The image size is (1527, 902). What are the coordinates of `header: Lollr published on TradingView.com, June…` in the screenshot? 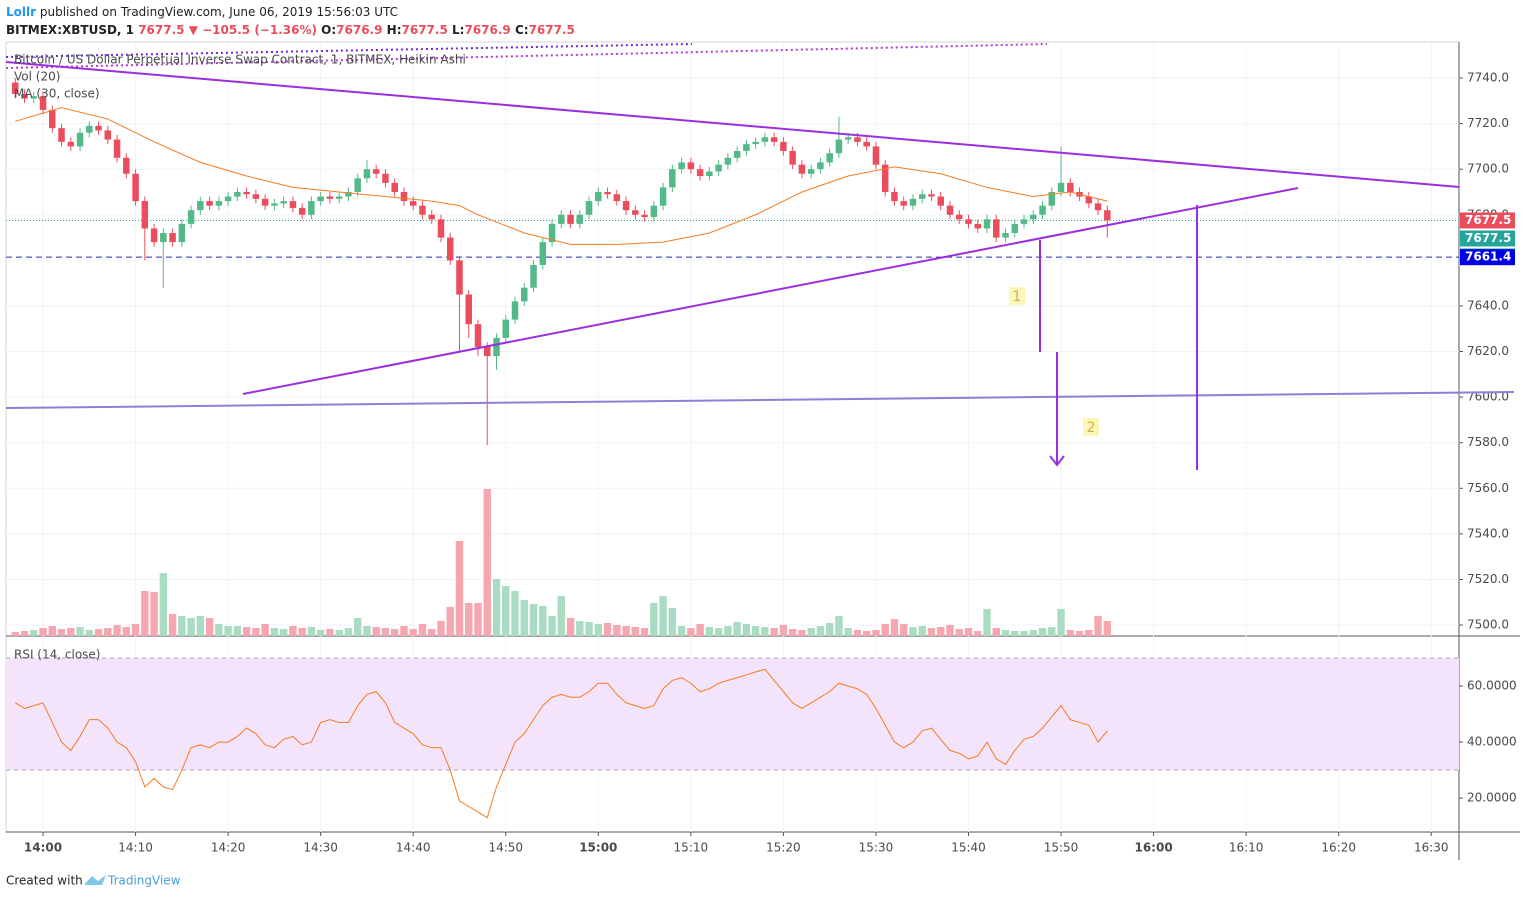 It's located at (202, 12).